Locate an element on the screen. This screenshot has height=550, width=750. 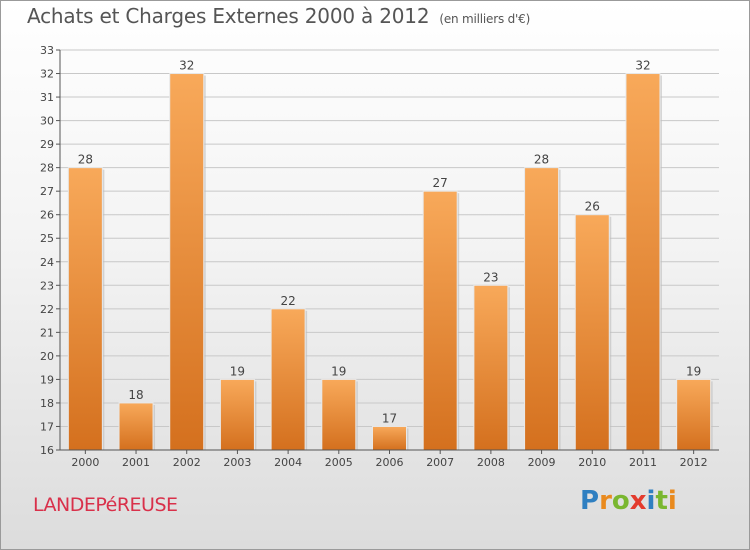
bar-2010 is located at coordinates (592, 332).